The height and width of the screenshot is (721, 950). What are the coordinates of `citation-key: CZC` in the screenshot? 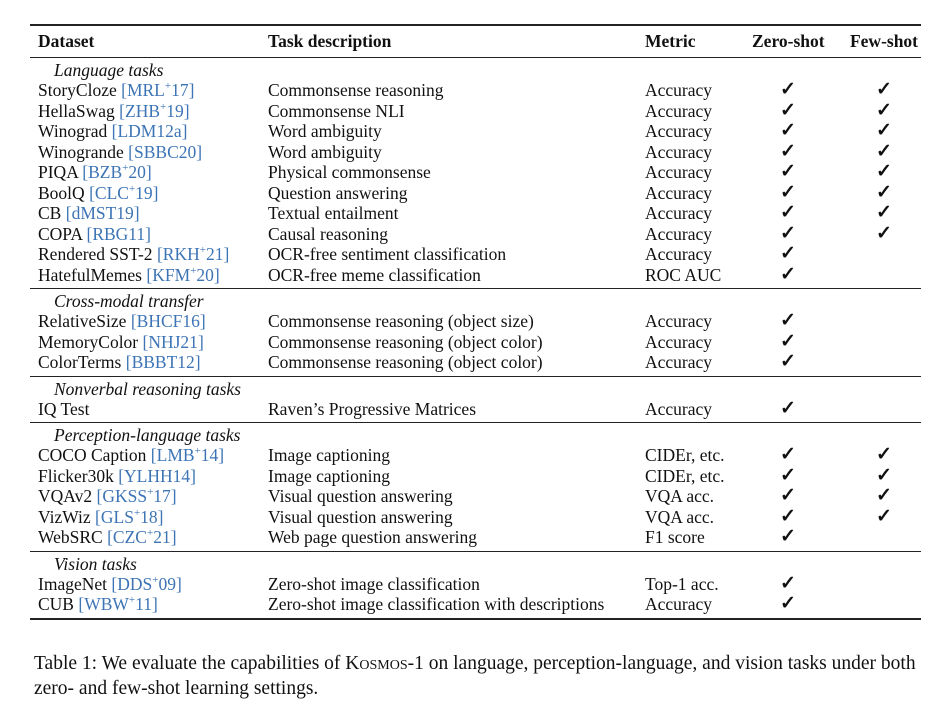 It's located at (129, 537).